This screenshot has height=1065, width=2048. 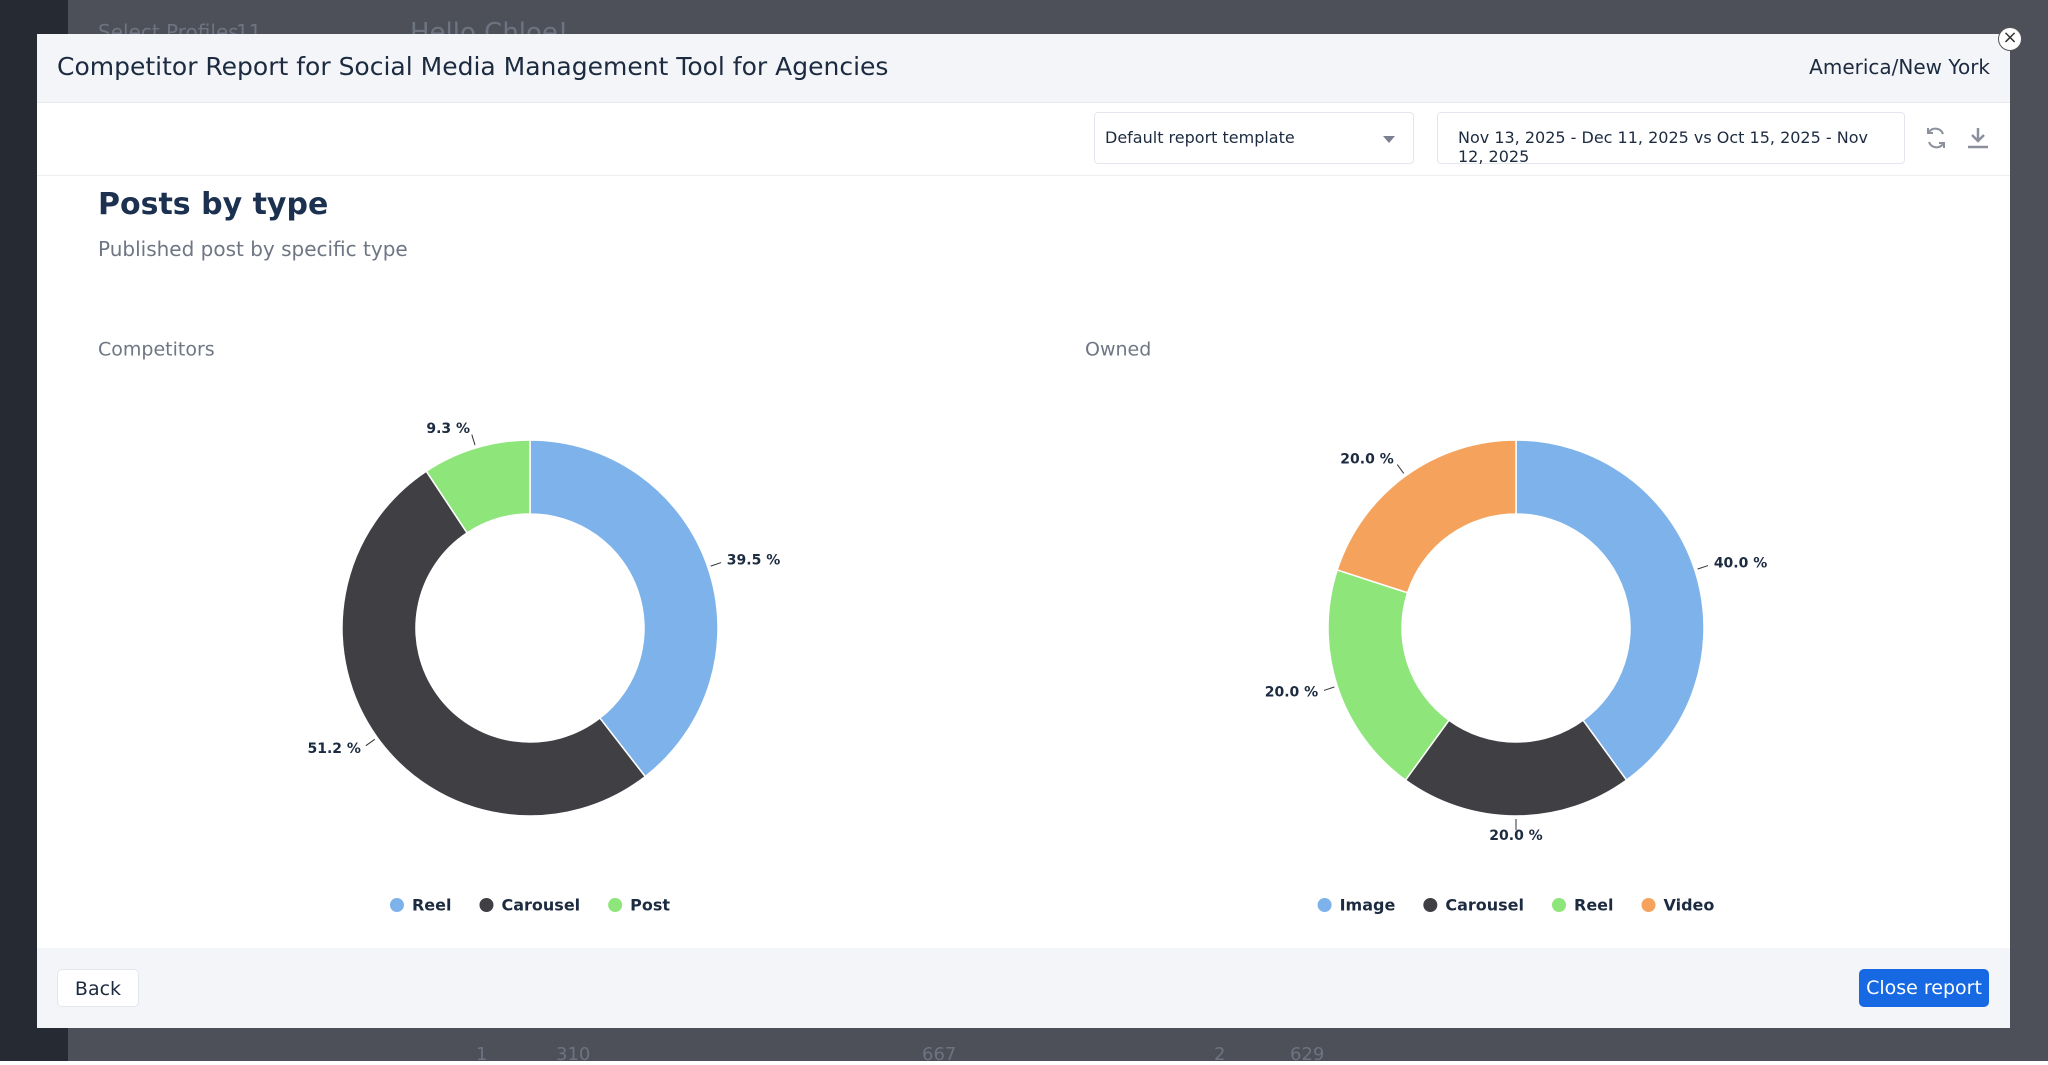 What do you see at coordinates (2010, 39) in the screenshot?
I see `close-icon: ×` at bounding box center [2010, 39].